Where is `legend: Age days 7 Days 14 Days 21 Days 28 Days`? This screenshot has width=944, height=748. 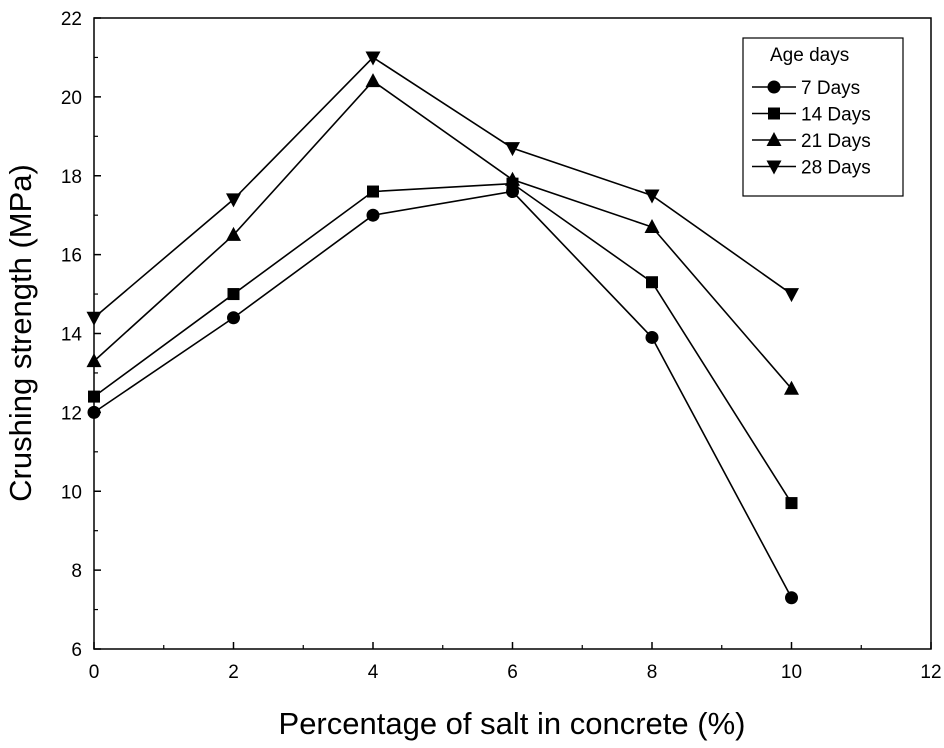 legend: Age days 7 Days 14 Days 21 Days 28 Days is located at coordinates (823, 117).